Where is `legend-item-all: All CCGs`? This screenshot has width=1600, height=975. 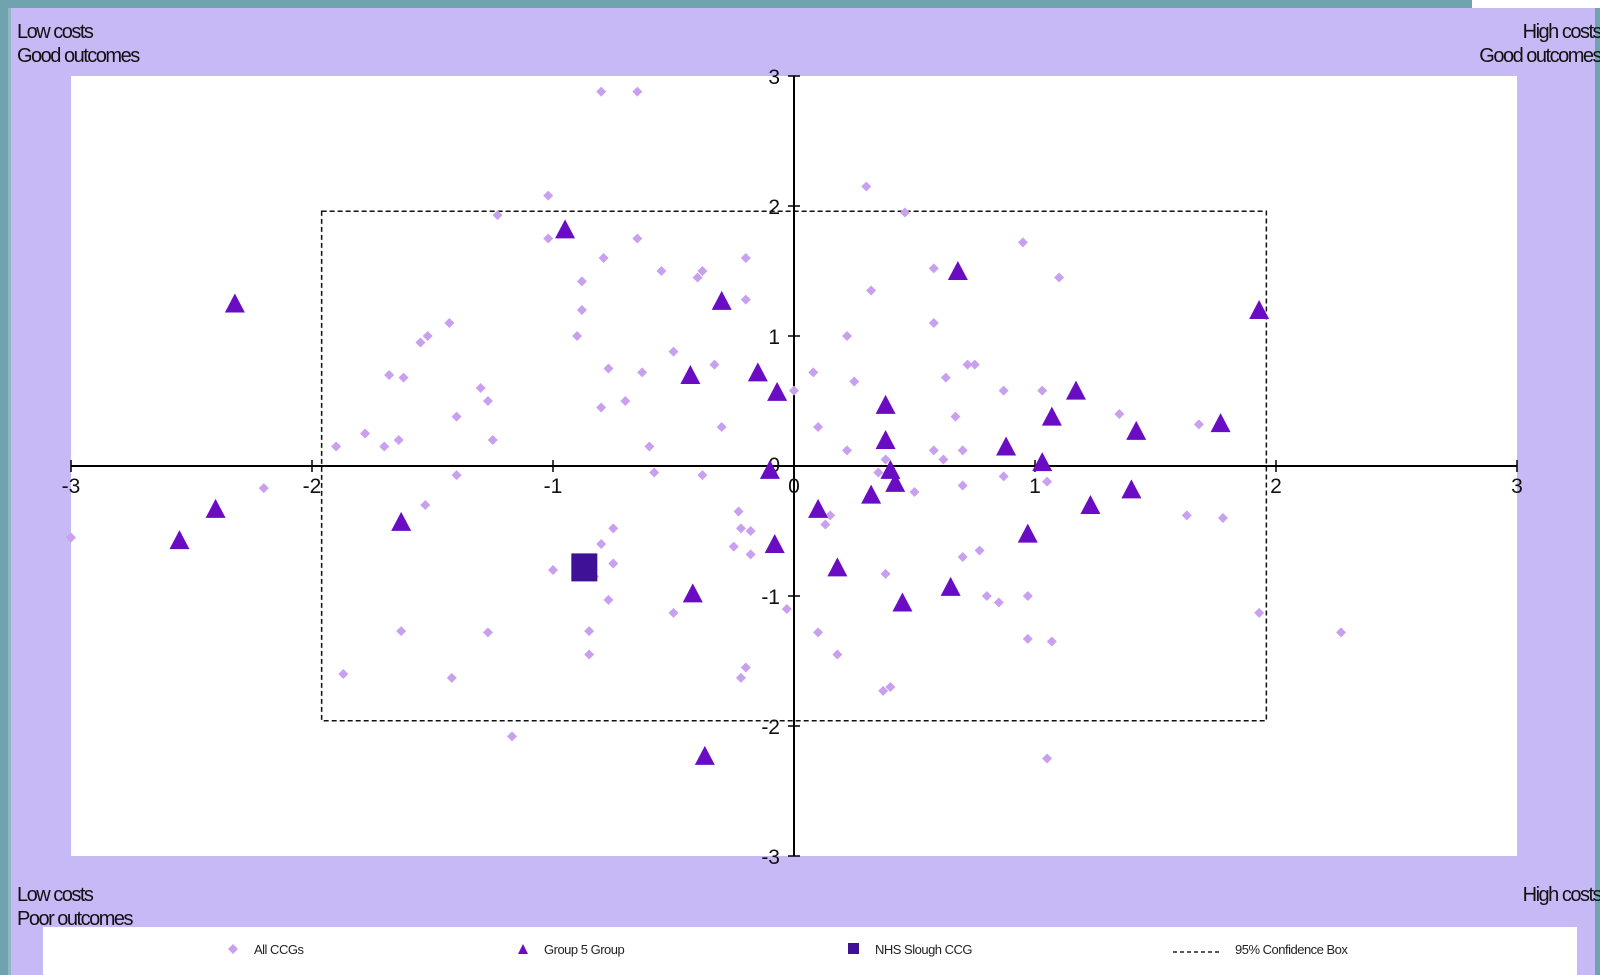
legend-item-all: All CCGs is located at coordinates (266, 949).